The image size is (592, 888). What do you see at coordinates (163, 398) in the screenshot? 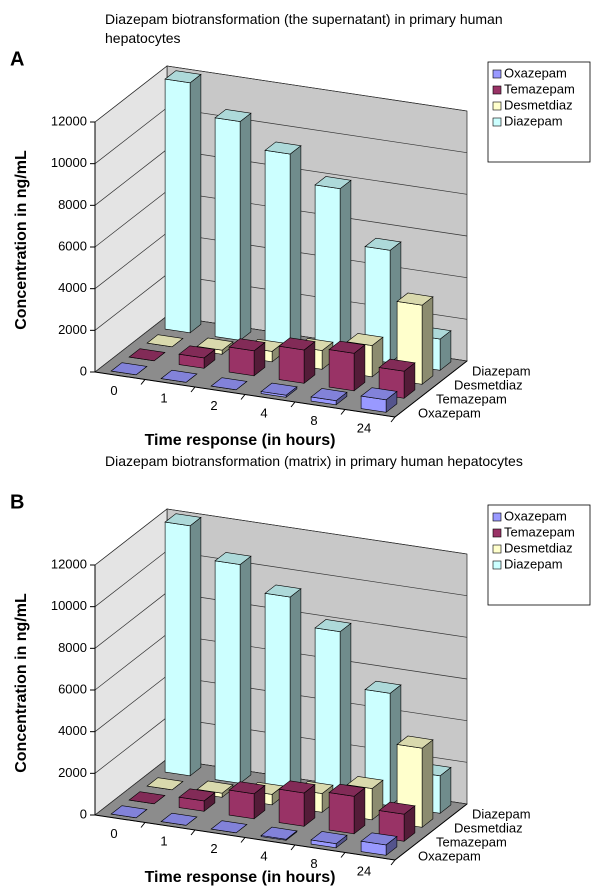
I see `x-tick-label: 1` at bounding box center [163, 398].